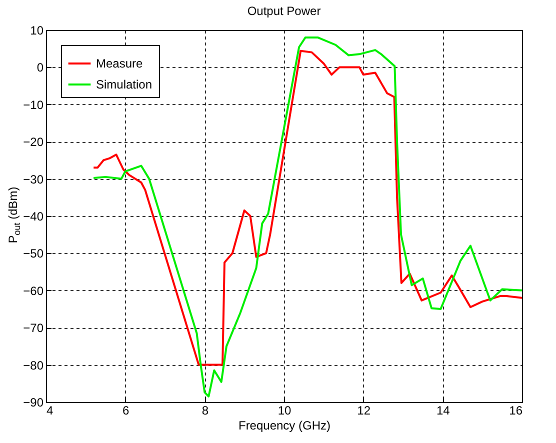 This screenshot has height=443, width=556. Describe the element at coordinates (124, 85) in the screenshot. I see `legend-label: Simulation` at that location.